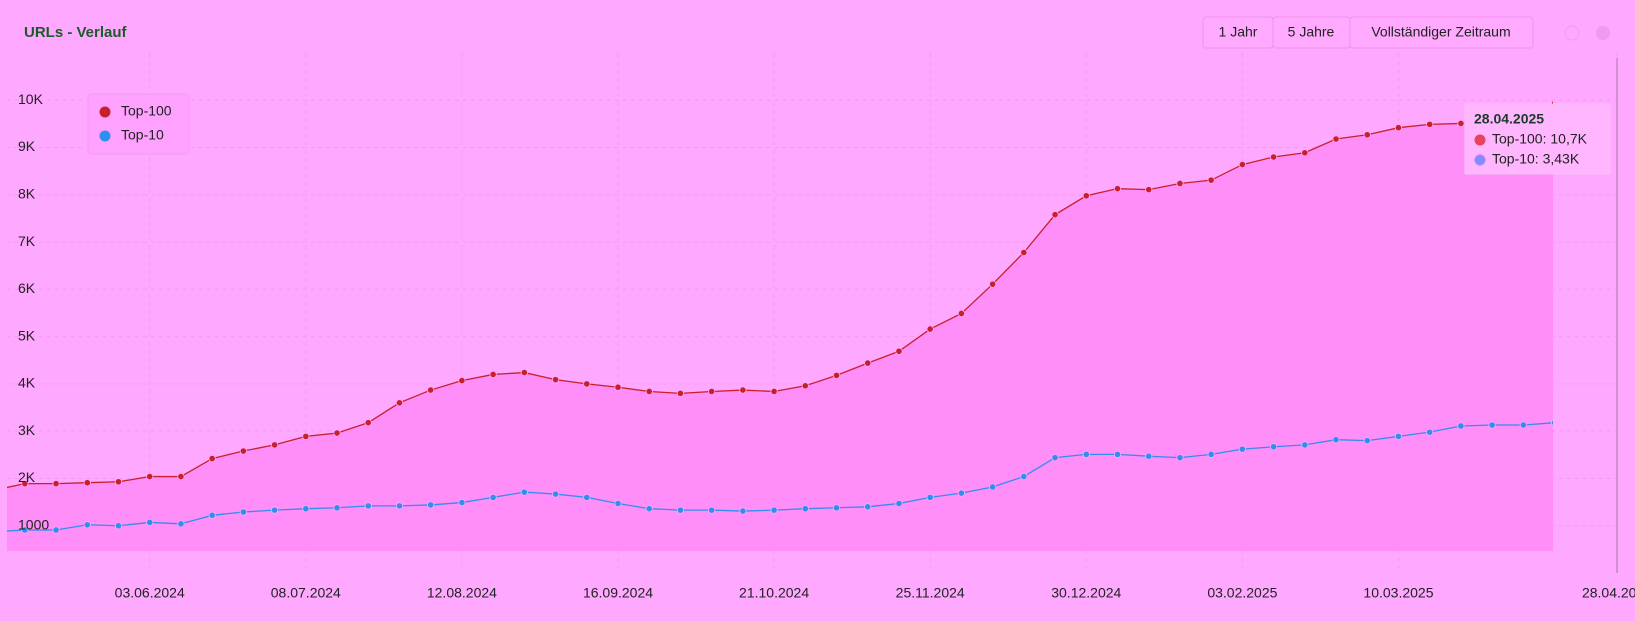 This screenshot has width=1635, height=621. I want to click on x-tick-label: 12.08.2024, so click(462, 593).